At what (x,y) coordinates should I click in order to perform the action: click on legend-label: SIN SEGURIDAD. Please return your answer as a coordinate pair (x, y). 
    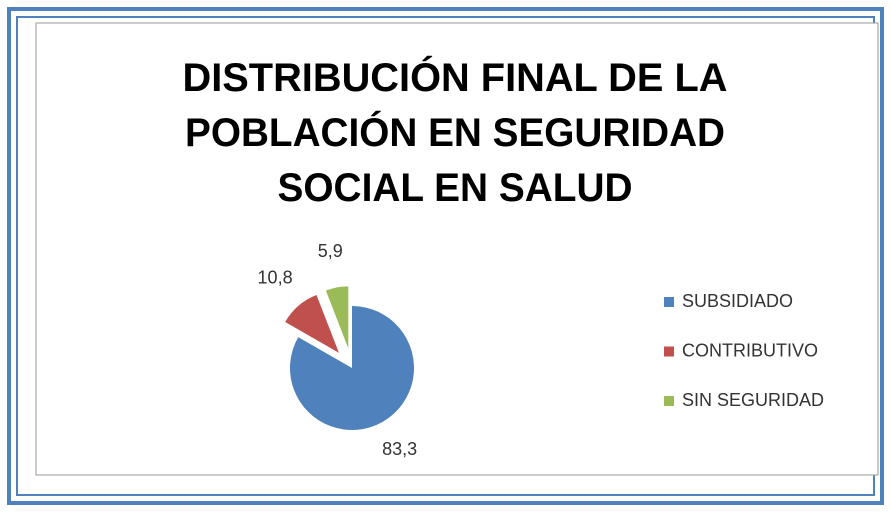
    Looking at the image, I should click on (753, 400).